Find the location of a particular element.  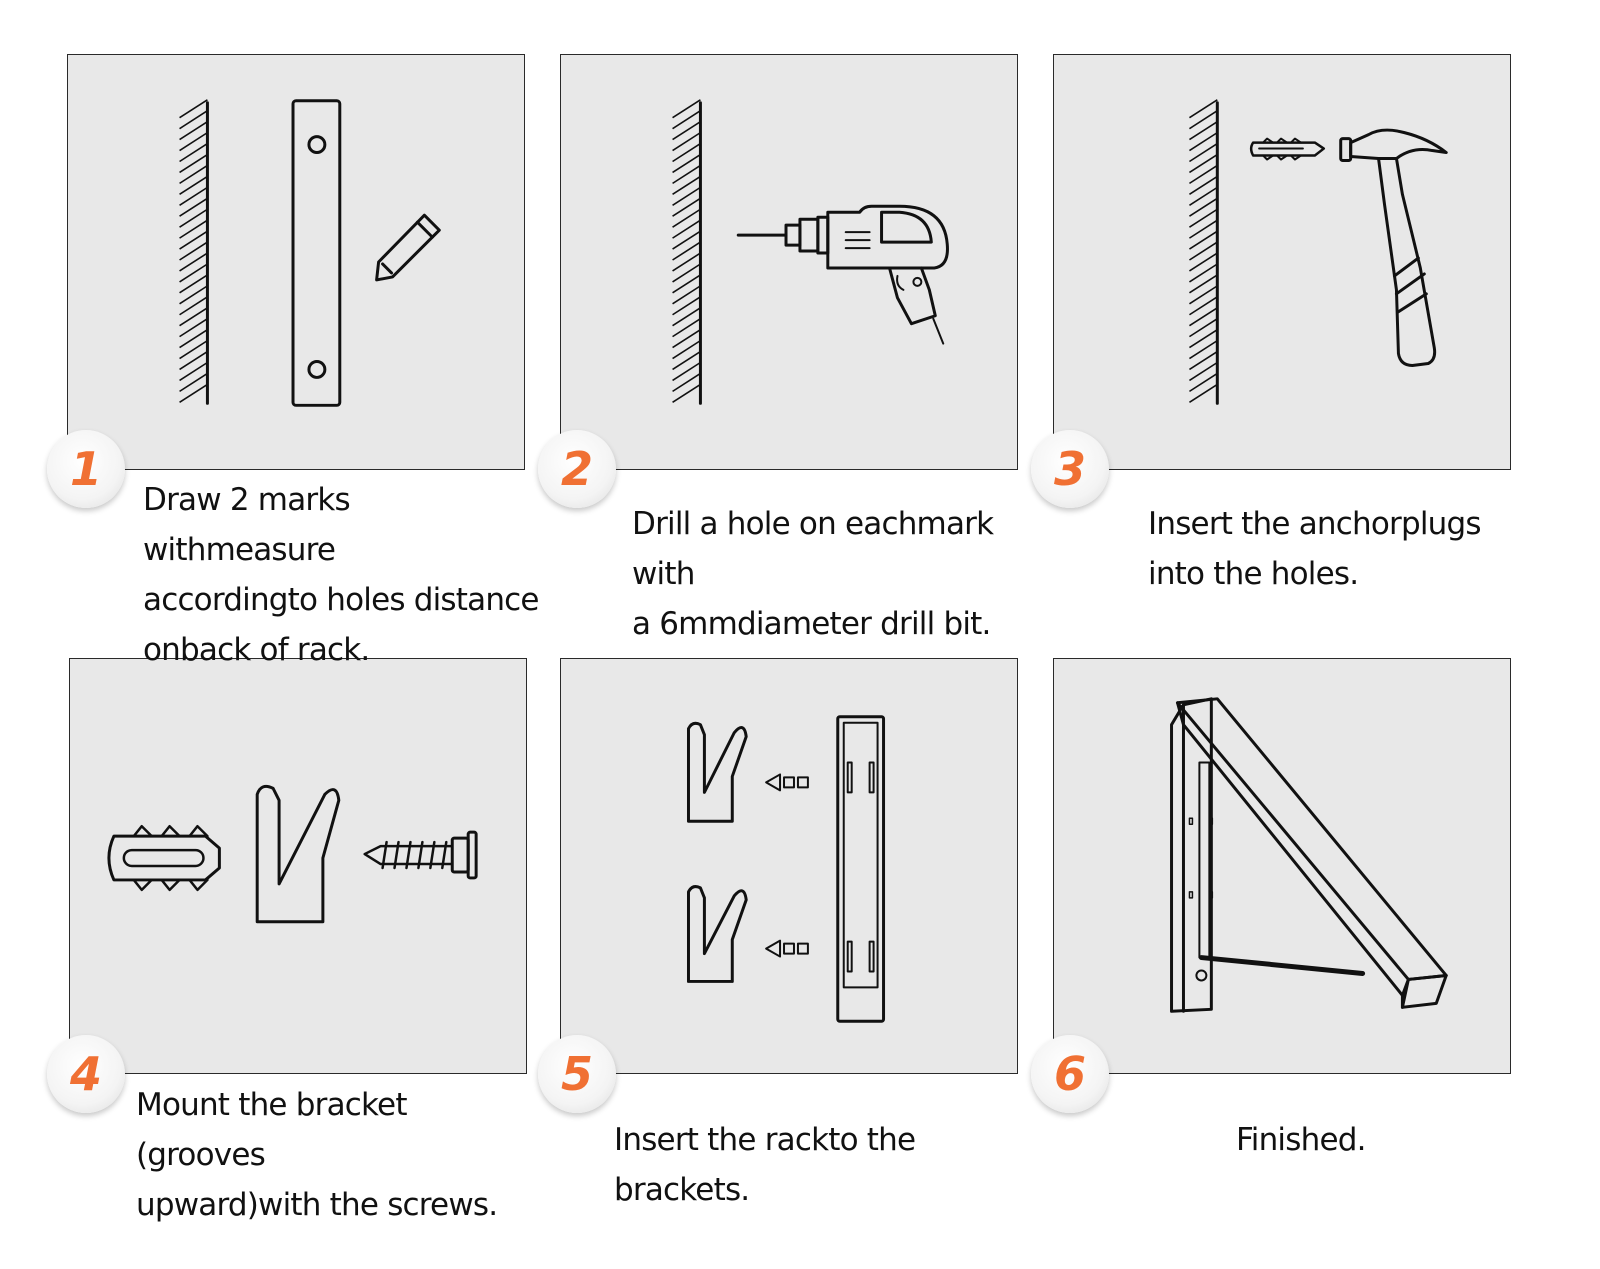

step-5-number-badge: 5 is located at coordinates (577, 1074).